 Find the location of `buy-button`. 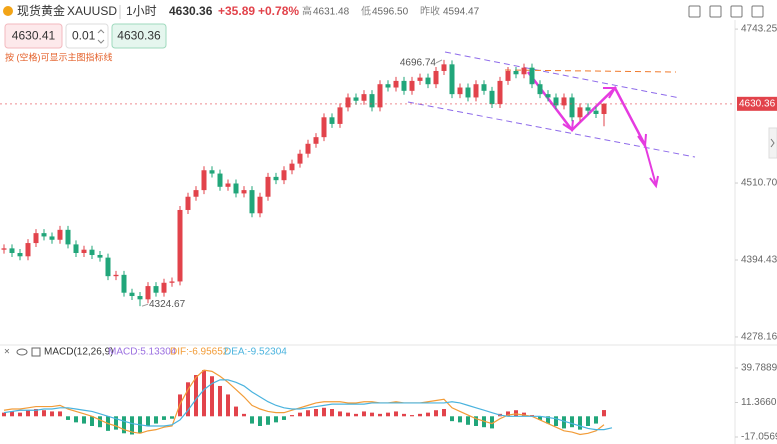

buy-button is located at coordinates (139, 36).